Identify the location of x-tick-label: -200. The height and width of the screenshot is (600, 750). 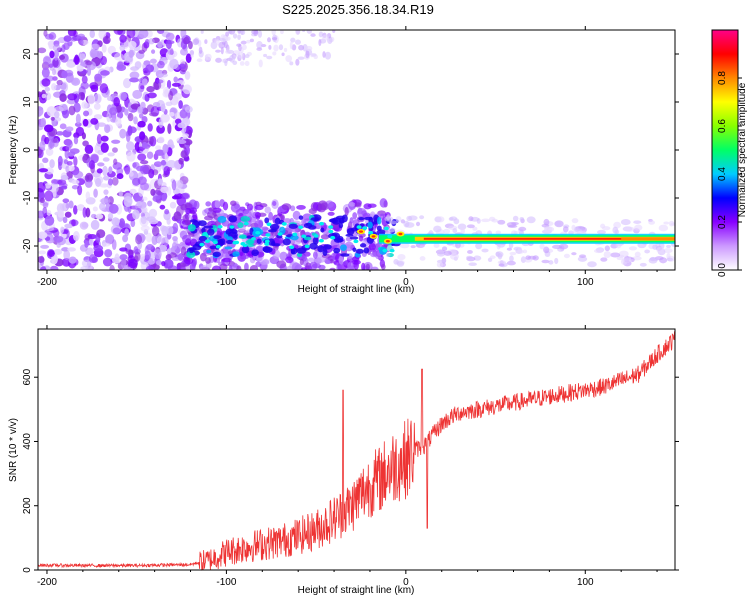
(47, 282).